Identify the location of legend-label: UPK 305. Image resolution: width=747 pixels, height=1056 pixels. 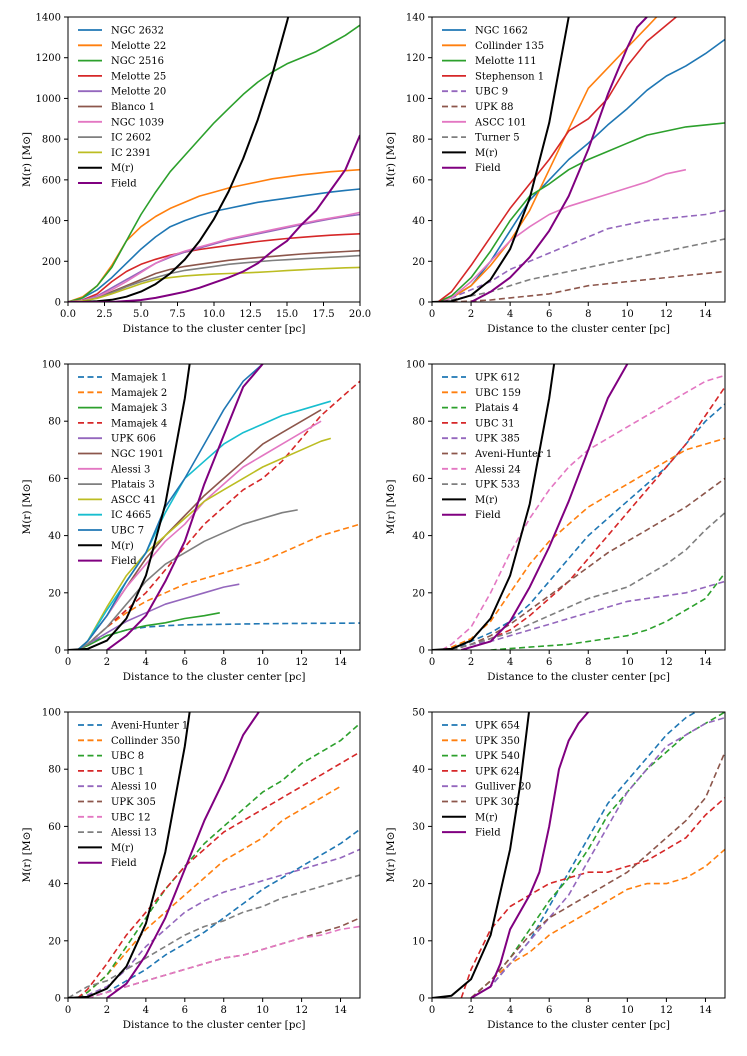
(133, 802).